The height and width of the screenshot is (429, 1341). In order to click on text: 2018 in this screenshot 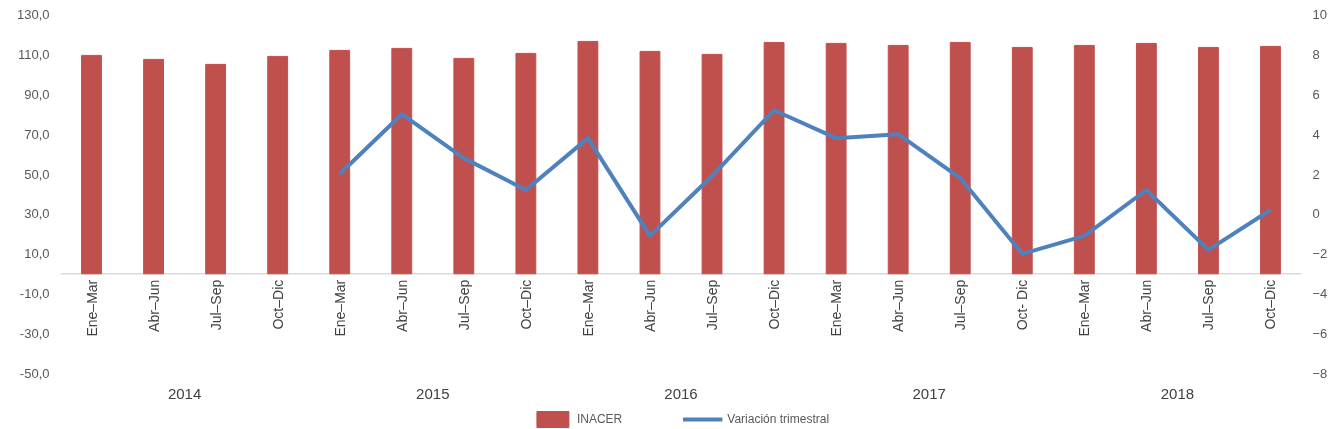, I will do `click(1177, 393)`.